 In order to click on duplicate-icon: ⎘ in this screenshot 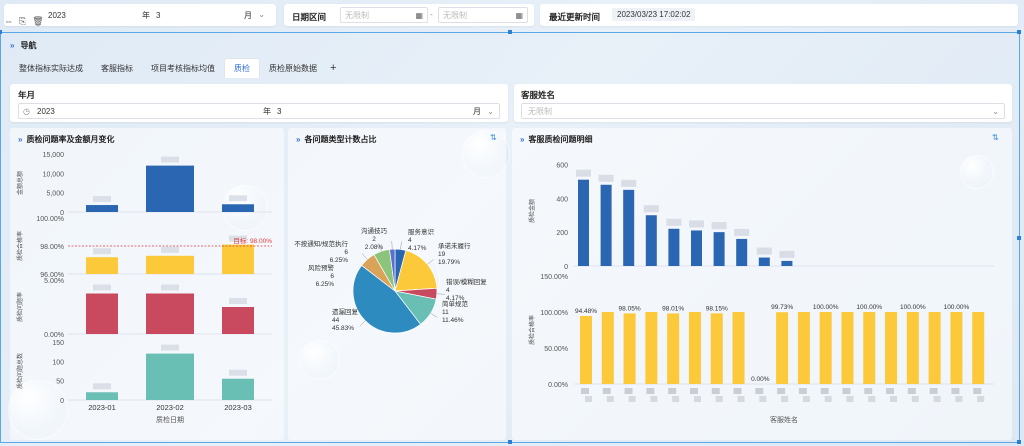, I will do `click(23, 21)`.